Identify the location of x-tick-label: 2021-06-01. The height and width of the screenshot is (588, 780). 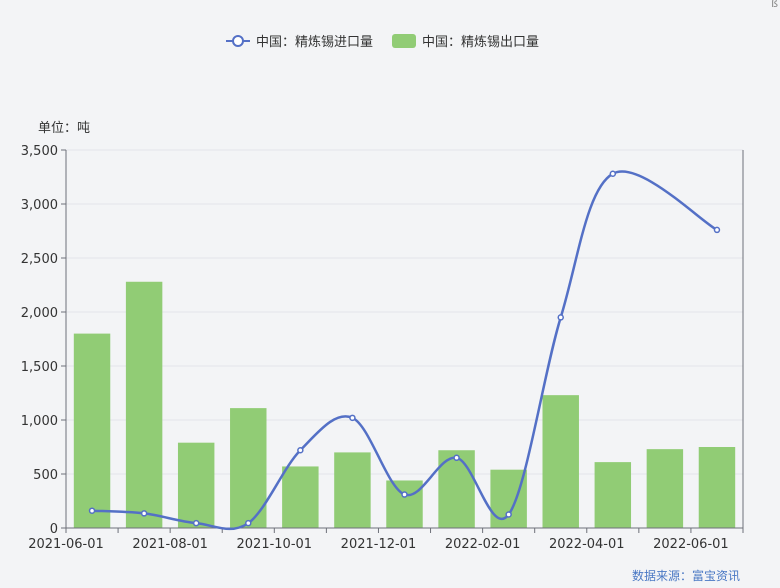
(66, 544).